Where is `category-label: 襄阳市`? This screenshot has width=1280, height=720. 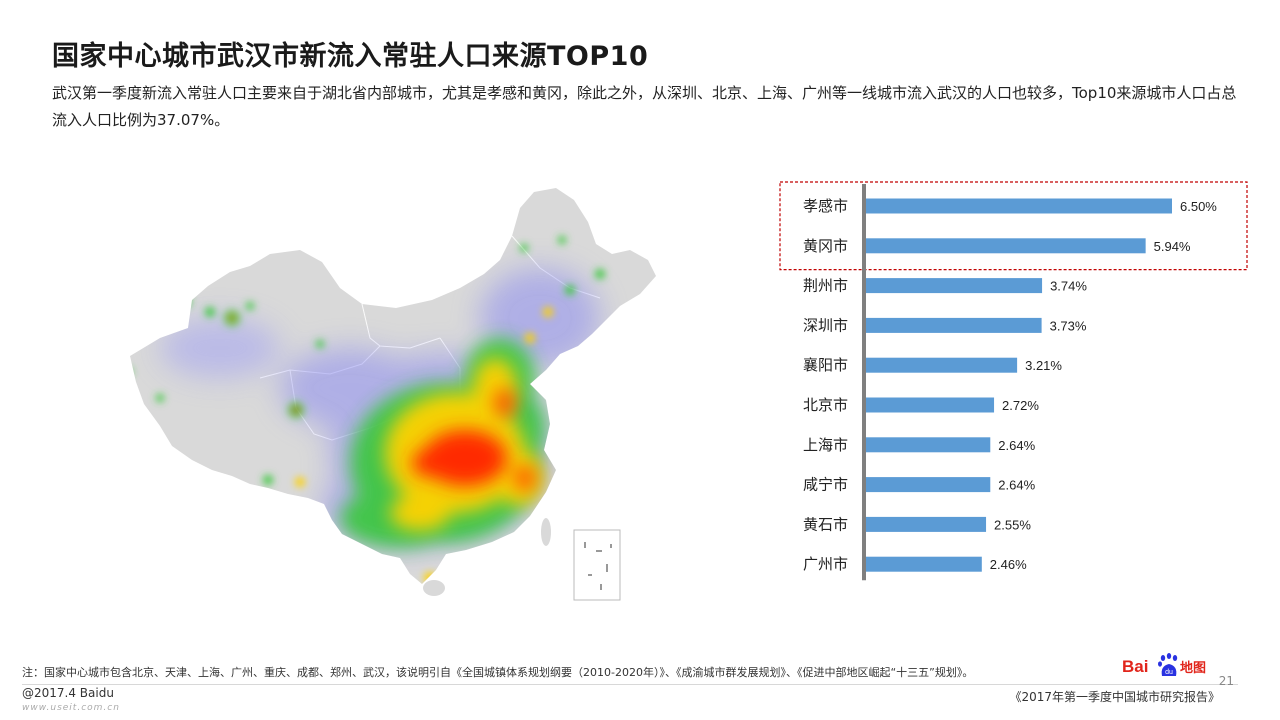 category-label: 襄阳市 is located at coordinates (825, 365).